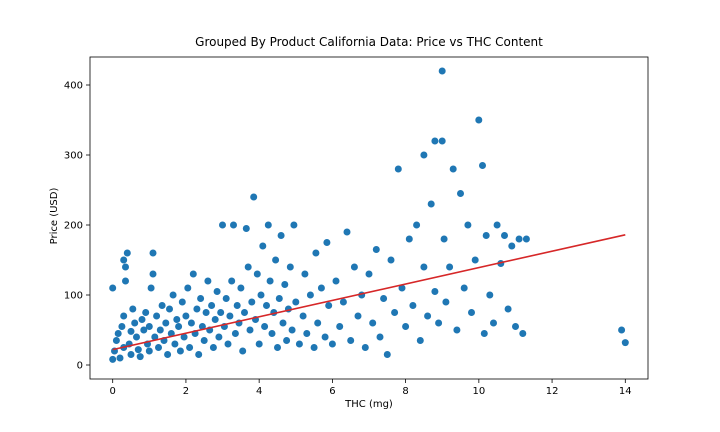 Image resolution: width=720 pixels, height=432 pixels. Describe the element at coordinates (73, 86) in the screenshot. I see `y-tick-label: 400` at that location.